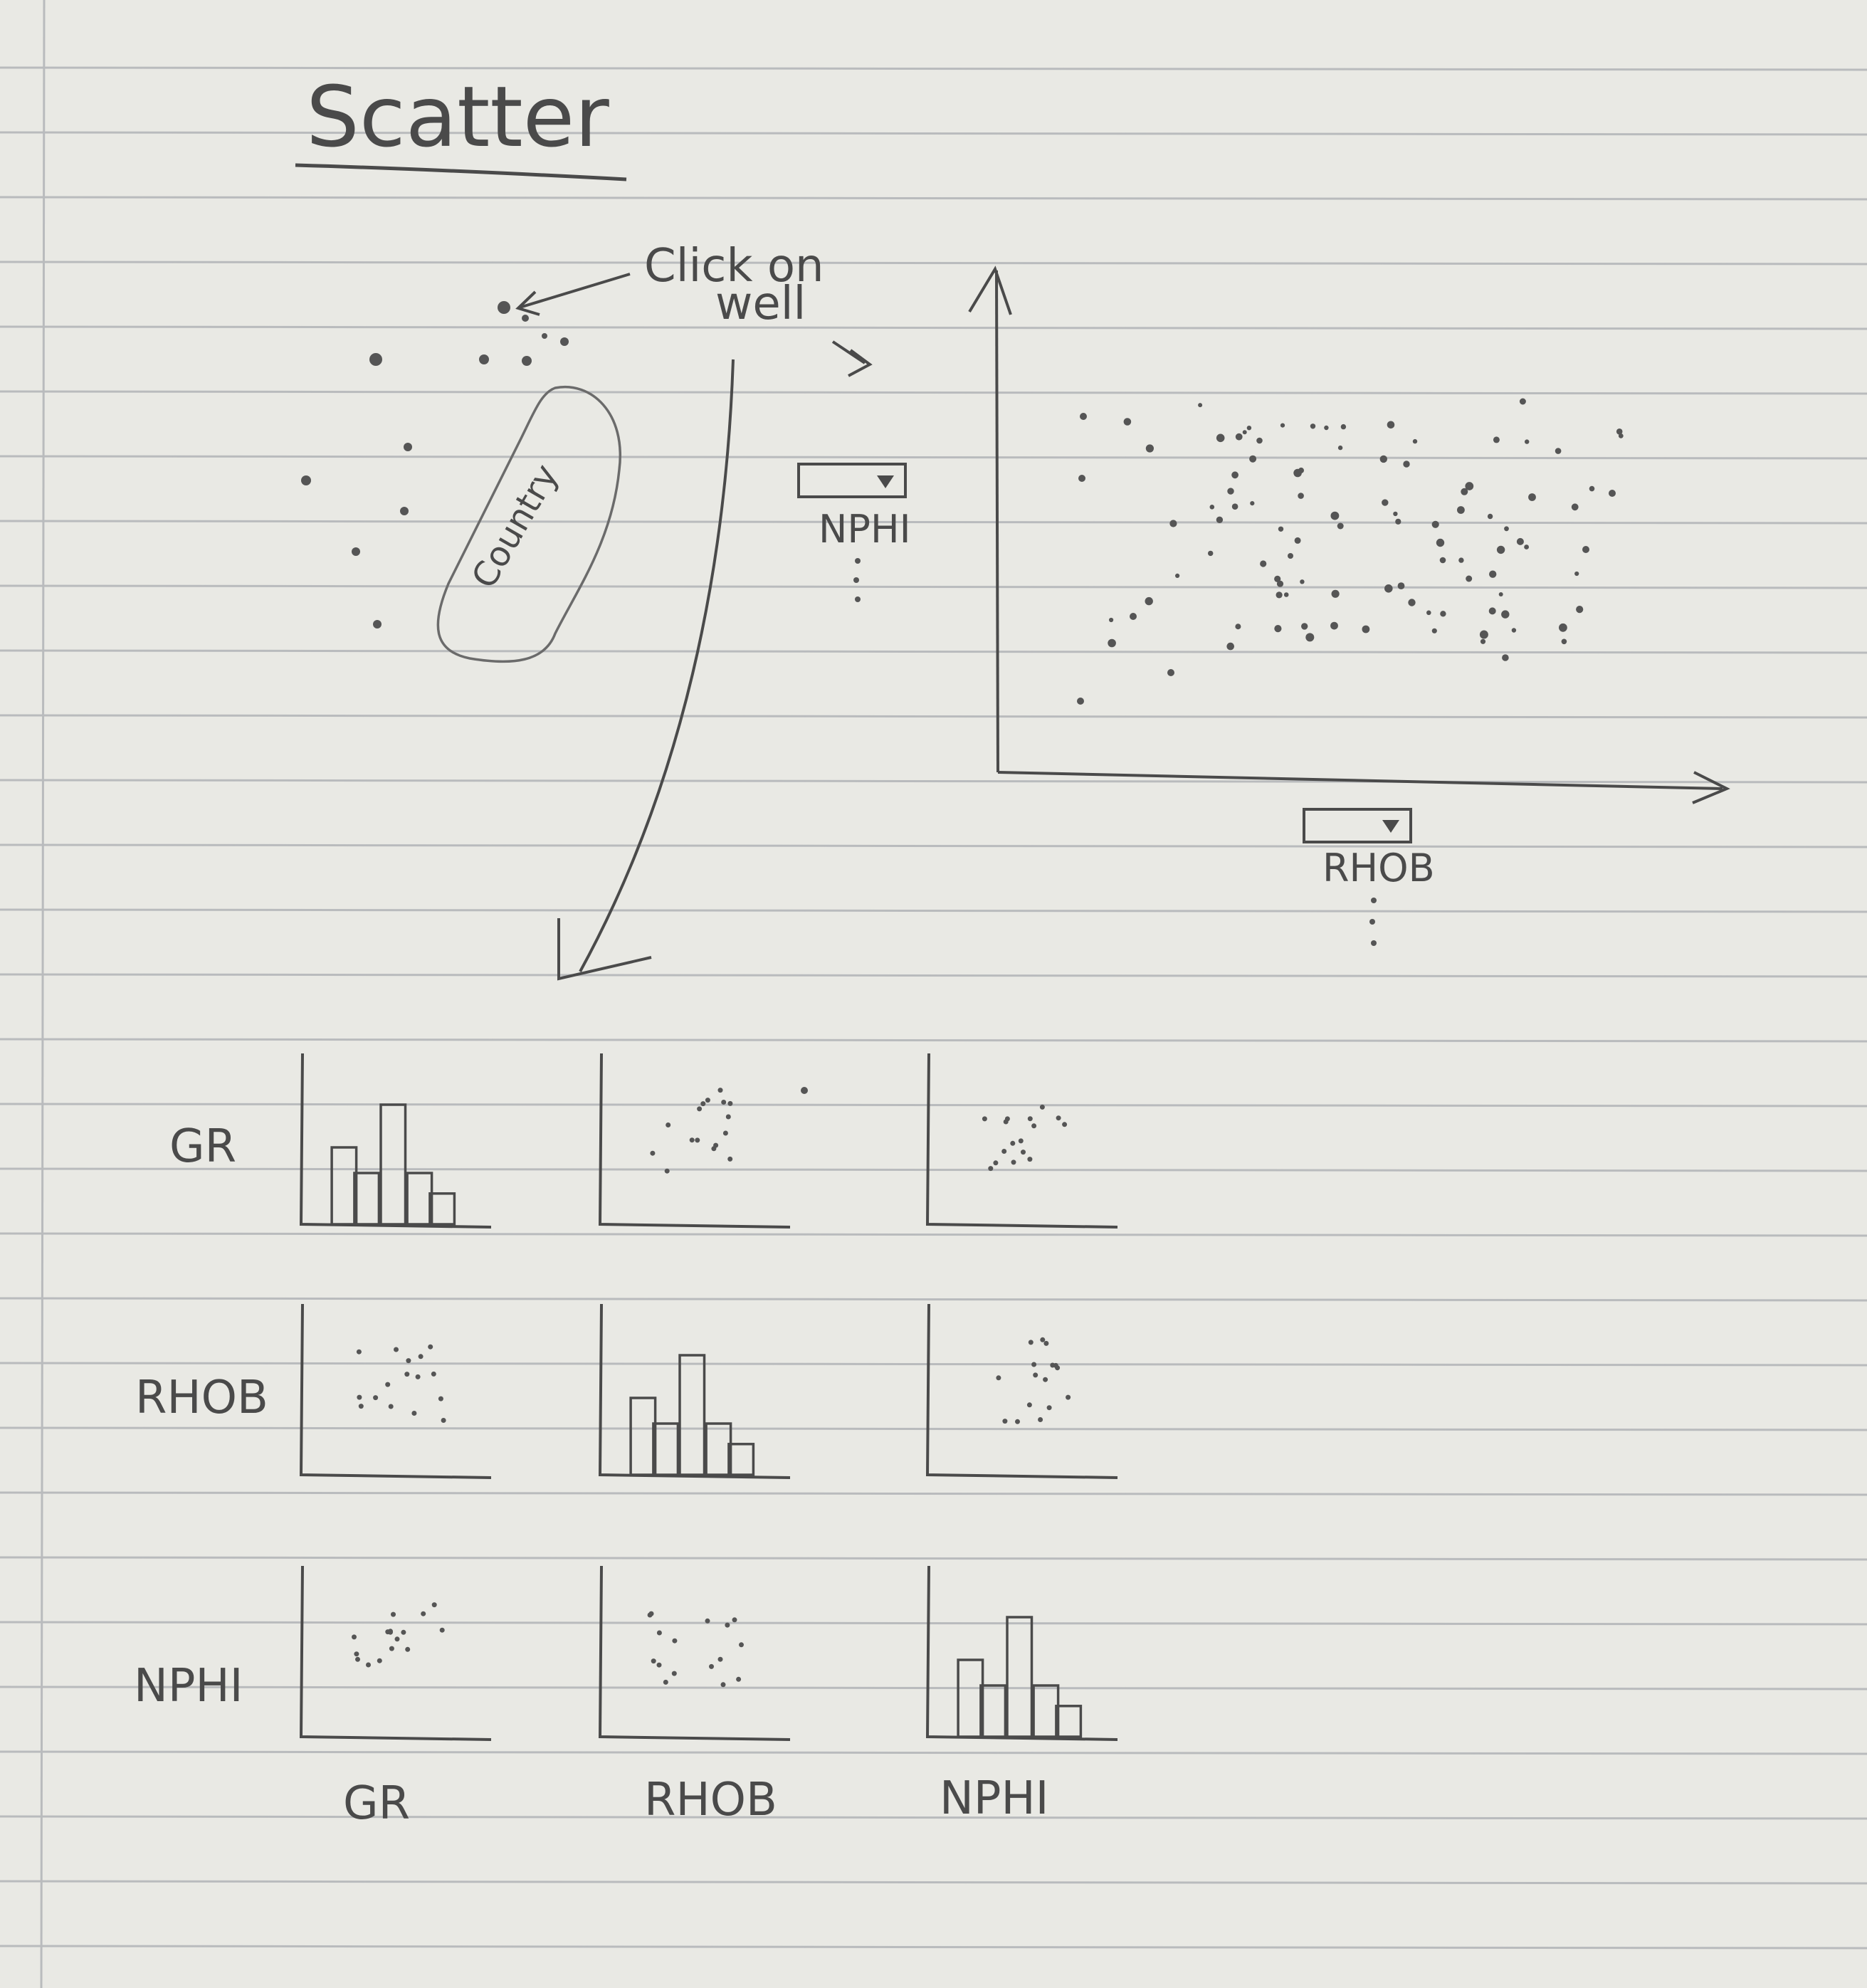 The height and width of the screenshot is (1988, 1867). I want to click on row-label-gr: GR, so click(202, 1146).